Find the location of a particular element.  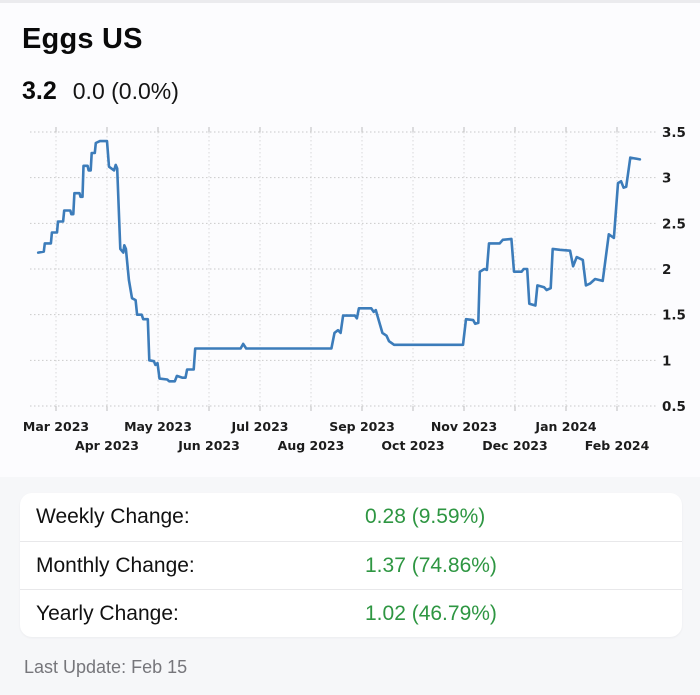

x-axis-label: May 2023 is located at coordinates (158, 426).